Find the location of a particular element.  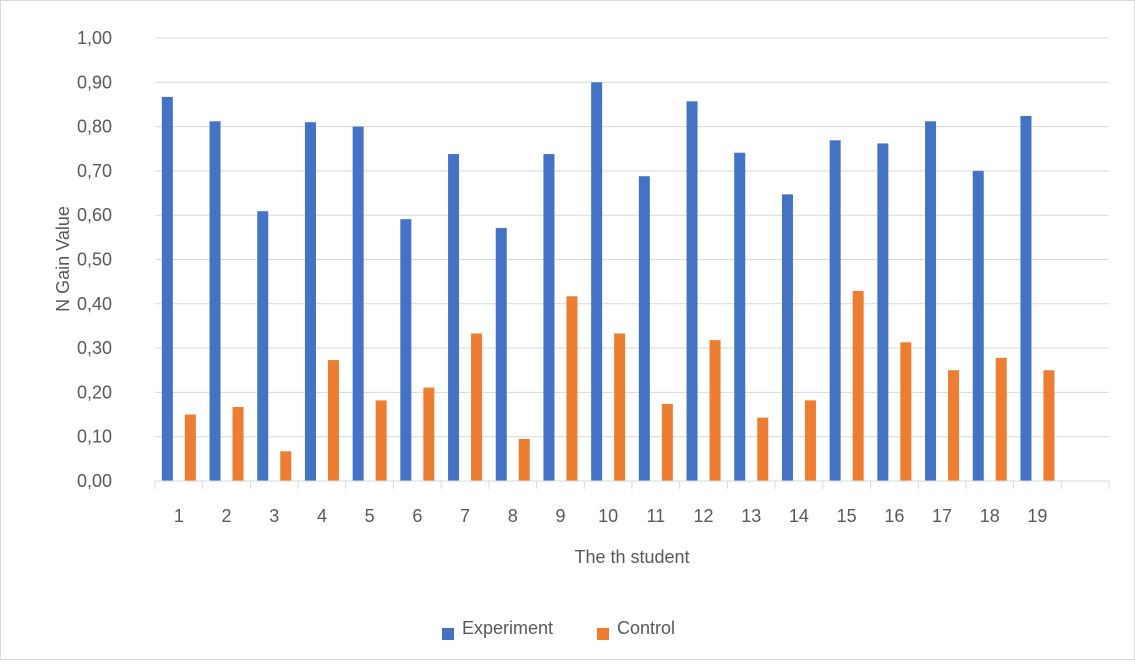

legend-swatch-experiment is located at coordinates (448, 634).